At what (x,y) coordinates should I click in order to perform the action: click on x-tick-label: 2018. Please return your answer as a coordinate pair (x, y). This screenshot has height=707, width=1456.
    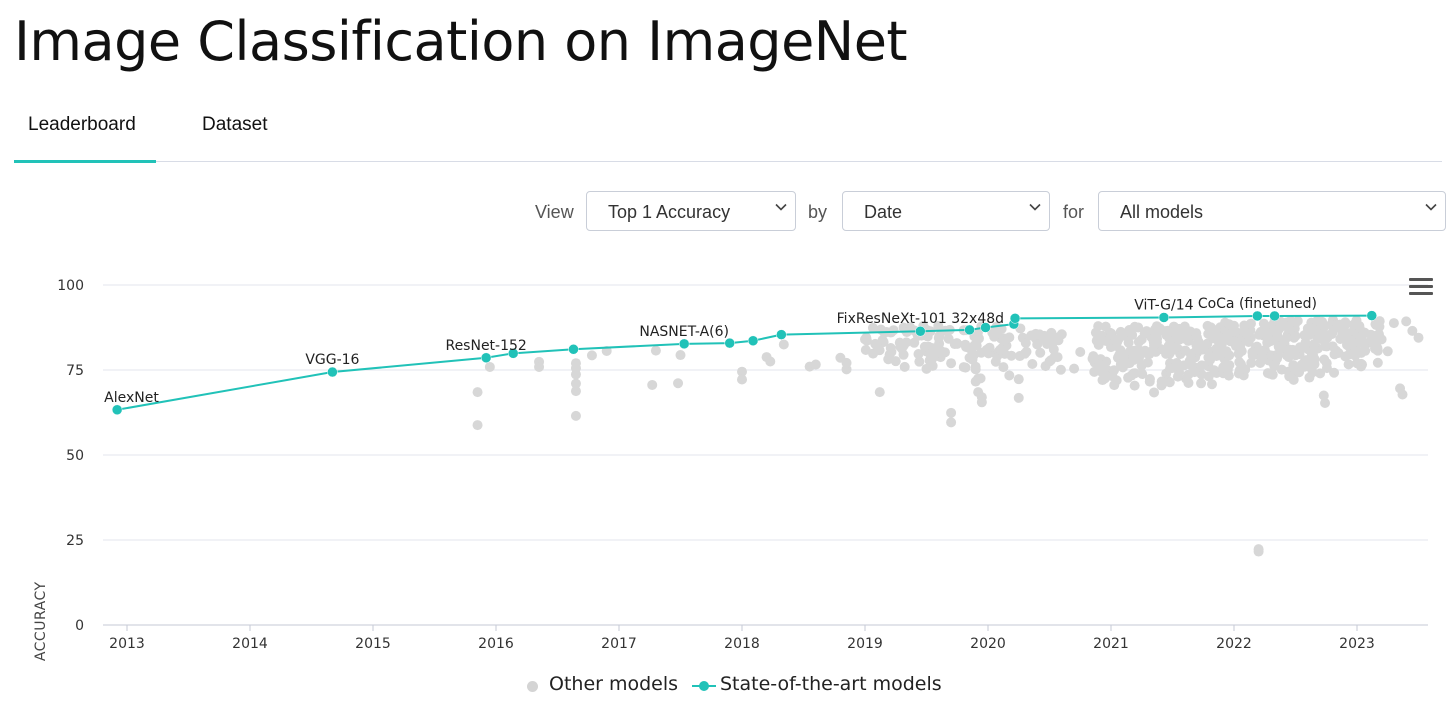
    Looking at the image, I should click on (742, 644).